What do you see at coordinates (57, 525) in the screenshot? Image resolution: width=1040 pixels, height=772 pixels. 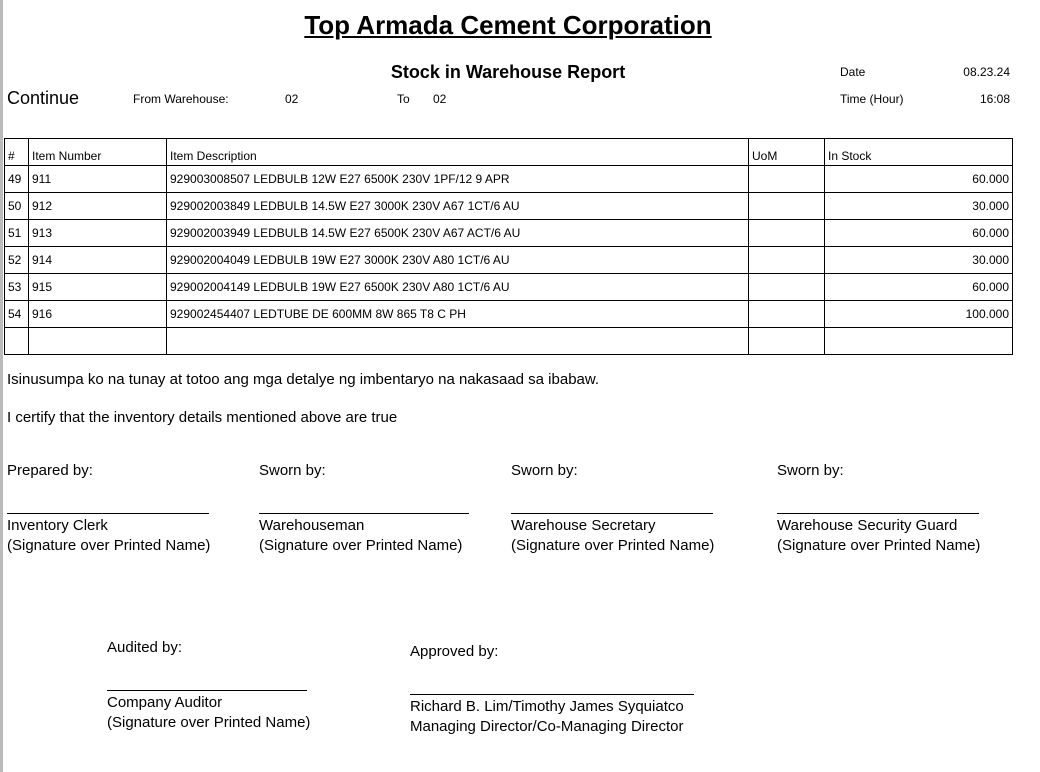 I see `signature-role: Inventory Clerk` at bounding box center [57, 525].